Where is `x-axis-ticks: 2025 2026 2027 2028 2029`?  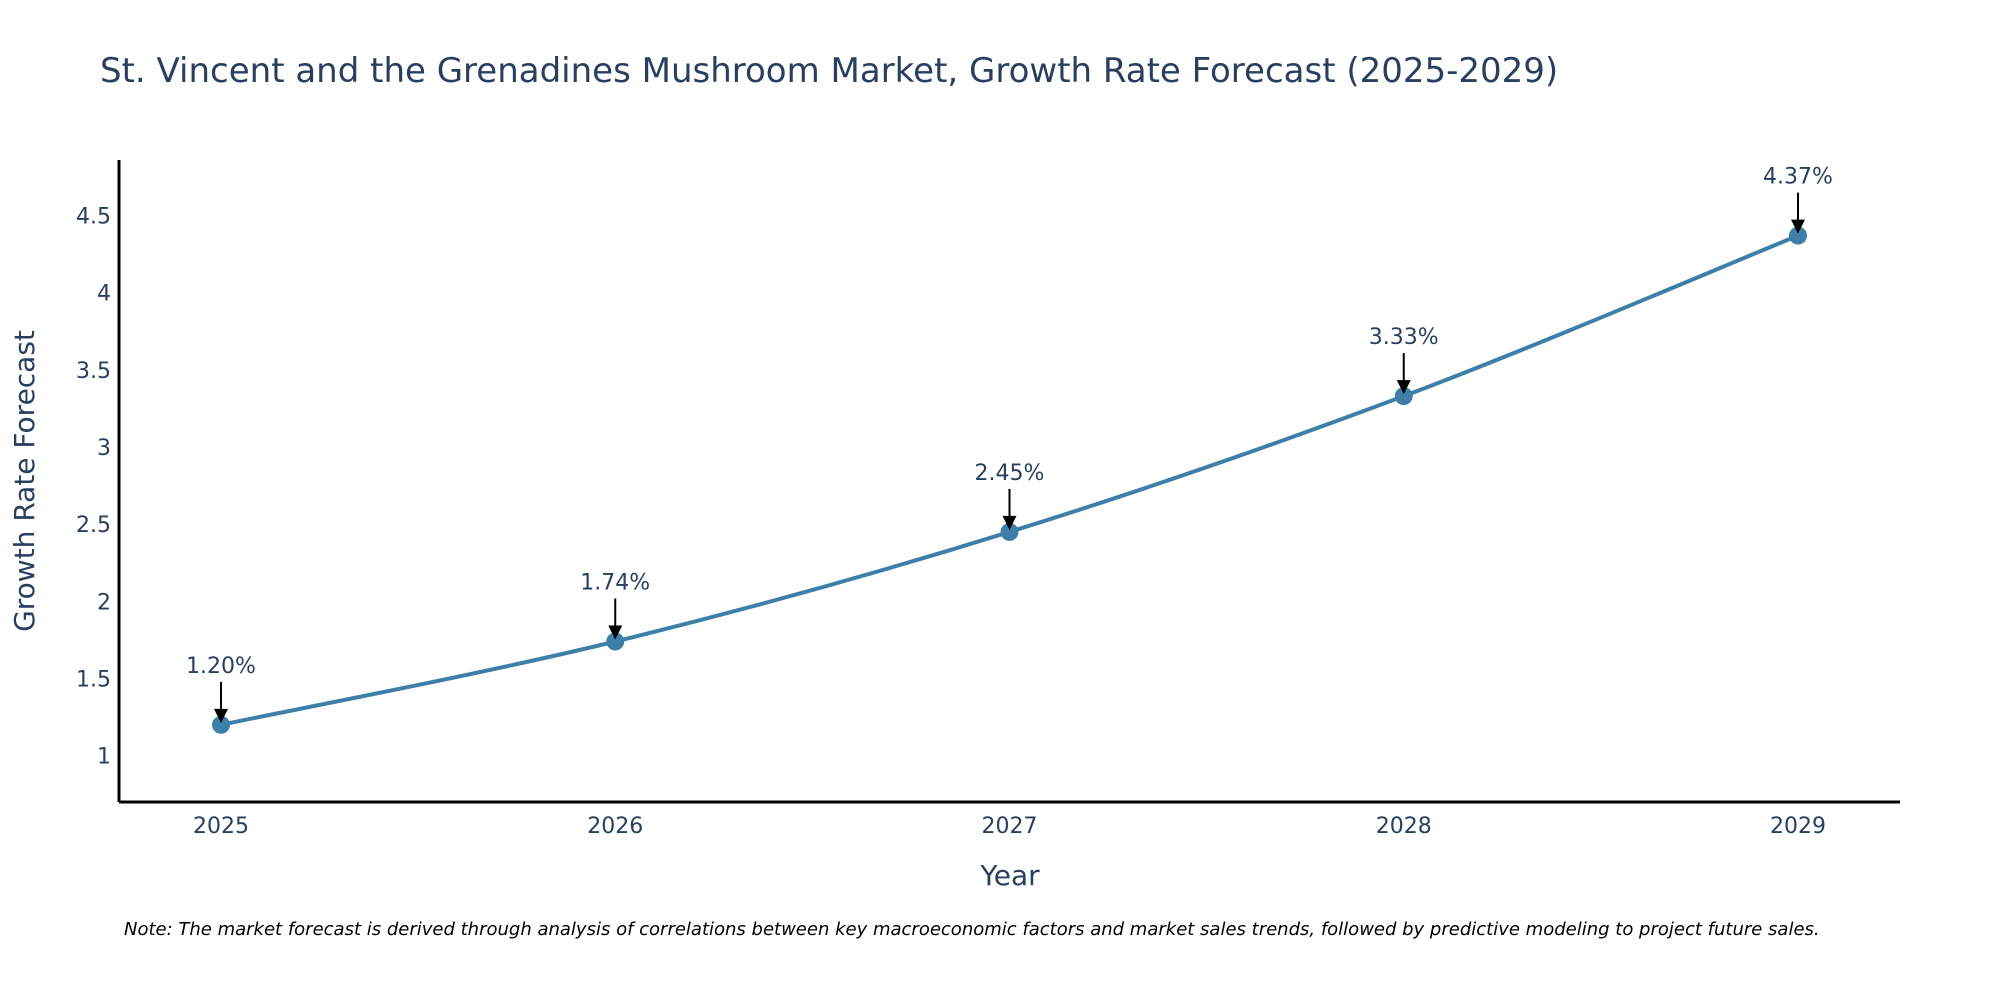
x-axis-ticks: 2025 2026 2027 2028 2029 is located at coordinates (1009, 826).